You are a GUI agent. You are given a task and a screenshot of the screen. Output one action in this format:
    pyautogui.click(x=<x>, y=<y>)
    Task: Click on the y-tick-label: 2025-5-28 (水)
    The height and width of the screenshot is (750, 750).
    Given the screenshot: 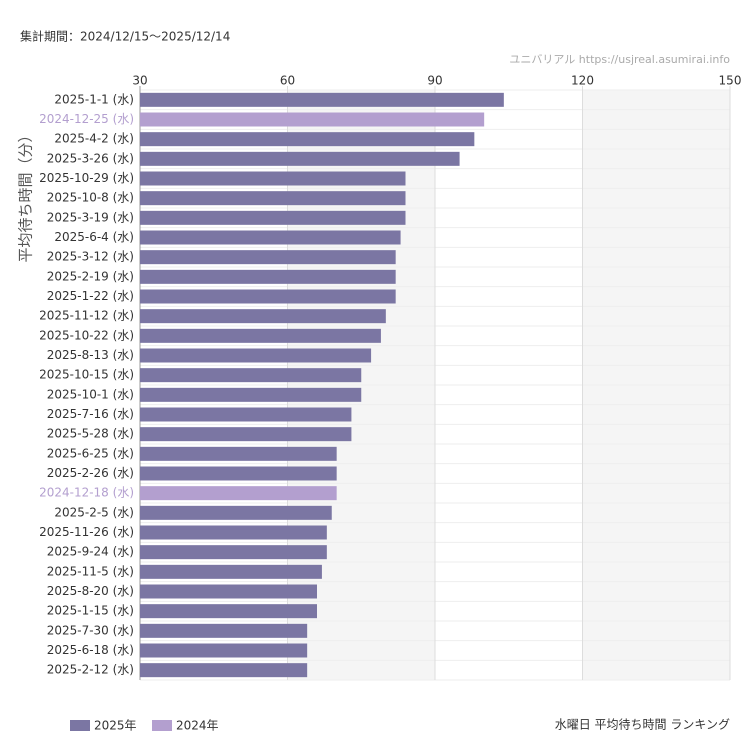 What is the action you would take?
    pyautogui.click(x=90, y=434)
    